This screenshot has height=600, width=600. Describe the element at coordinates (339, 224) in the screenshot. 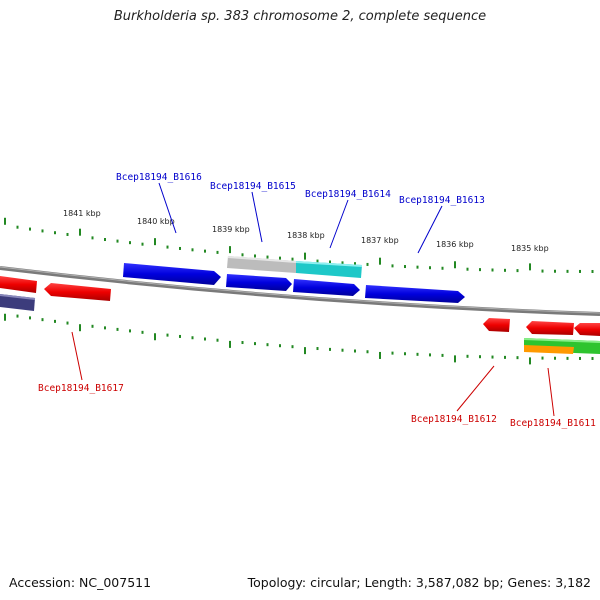

I see `leader-B1614` at that location.